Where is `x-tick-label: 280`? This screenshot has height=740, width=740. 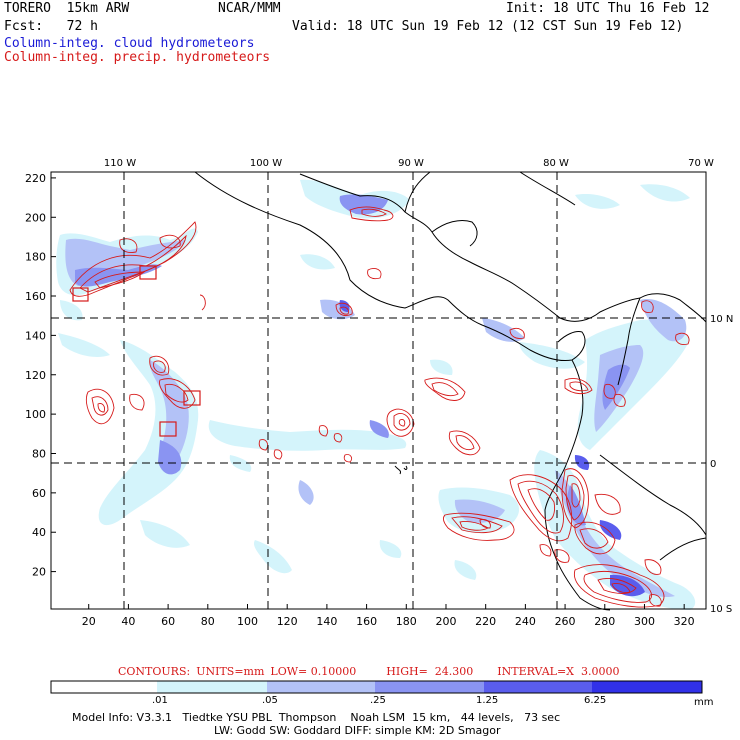 x-tick-label: 280 is located at coordinates (604, 621).